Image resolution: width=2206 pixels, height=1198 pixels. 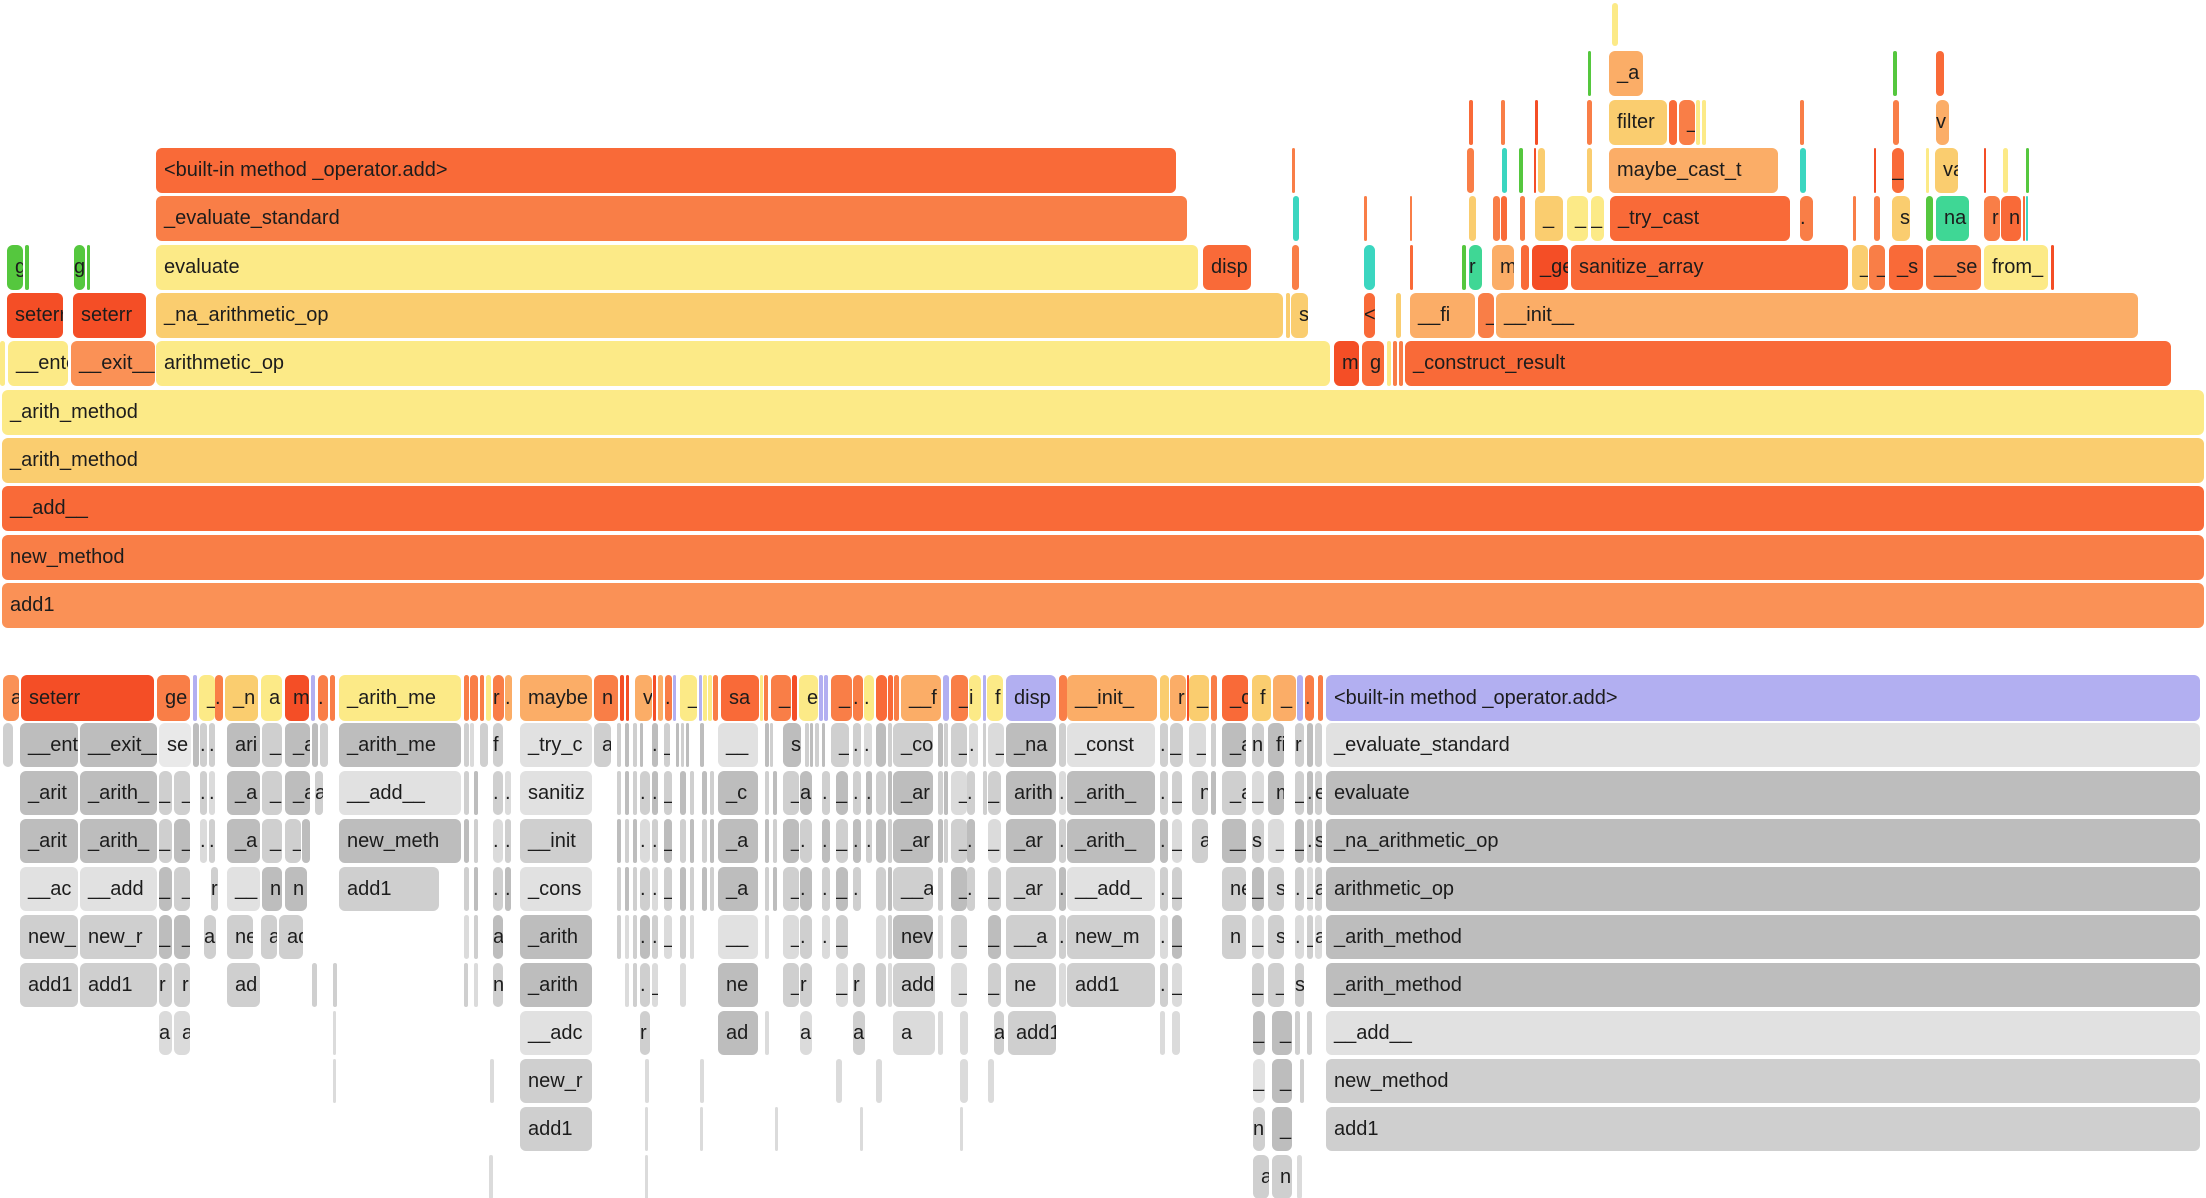 What do you see at coordinates (913, 841) in the screenshot?
I see `frame-ar: _ar` at bounding box center [913, 841].